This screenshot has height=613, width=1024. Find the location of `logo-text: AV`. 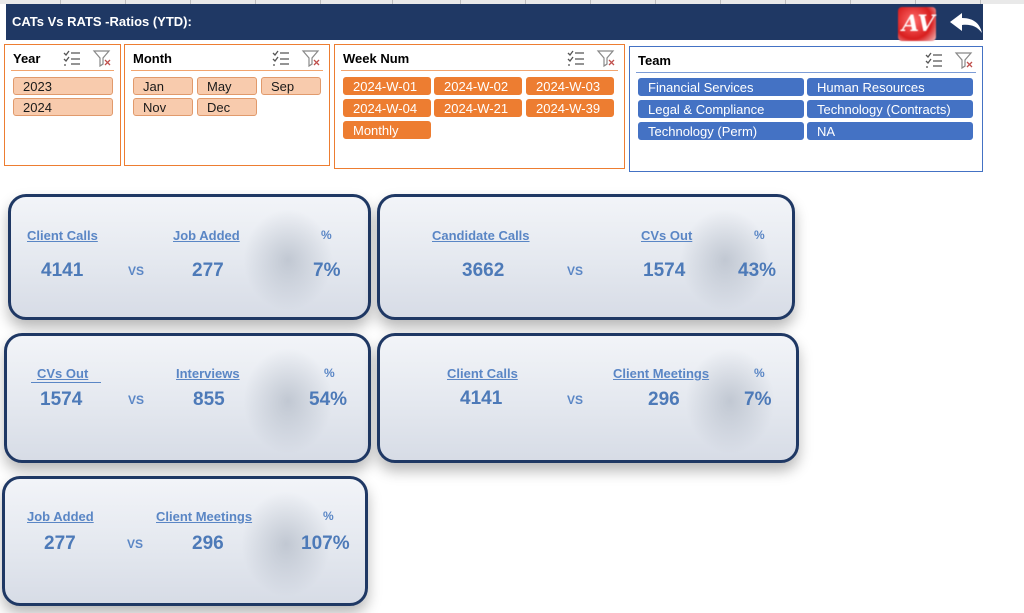

logo-text: AV is located at coordinates (918, 24).